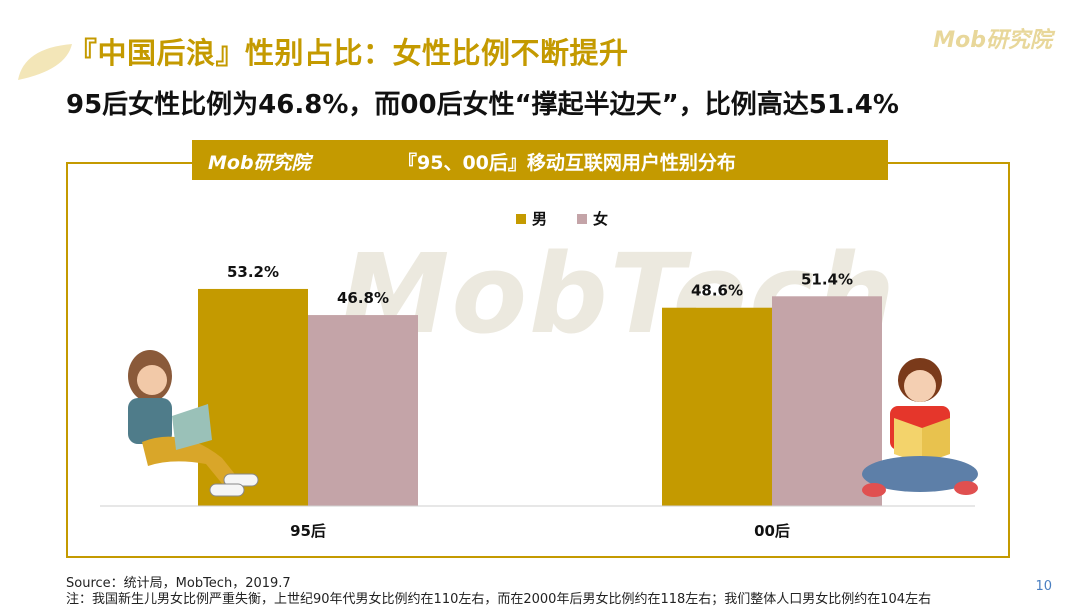 This screenshot has height=608, width=1080. I want to click on data-label-1-1: 51.4%, so click(827, 279).